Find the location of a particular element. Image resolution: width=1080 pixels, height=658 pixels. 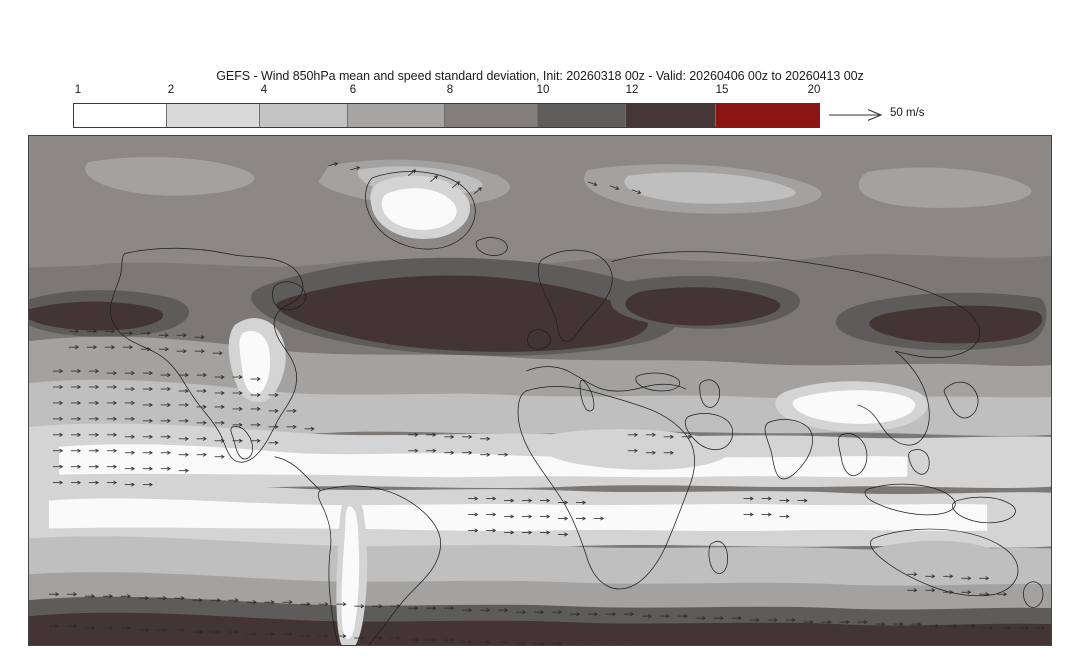

colorbar-scale is located at coordinates (446, 115).